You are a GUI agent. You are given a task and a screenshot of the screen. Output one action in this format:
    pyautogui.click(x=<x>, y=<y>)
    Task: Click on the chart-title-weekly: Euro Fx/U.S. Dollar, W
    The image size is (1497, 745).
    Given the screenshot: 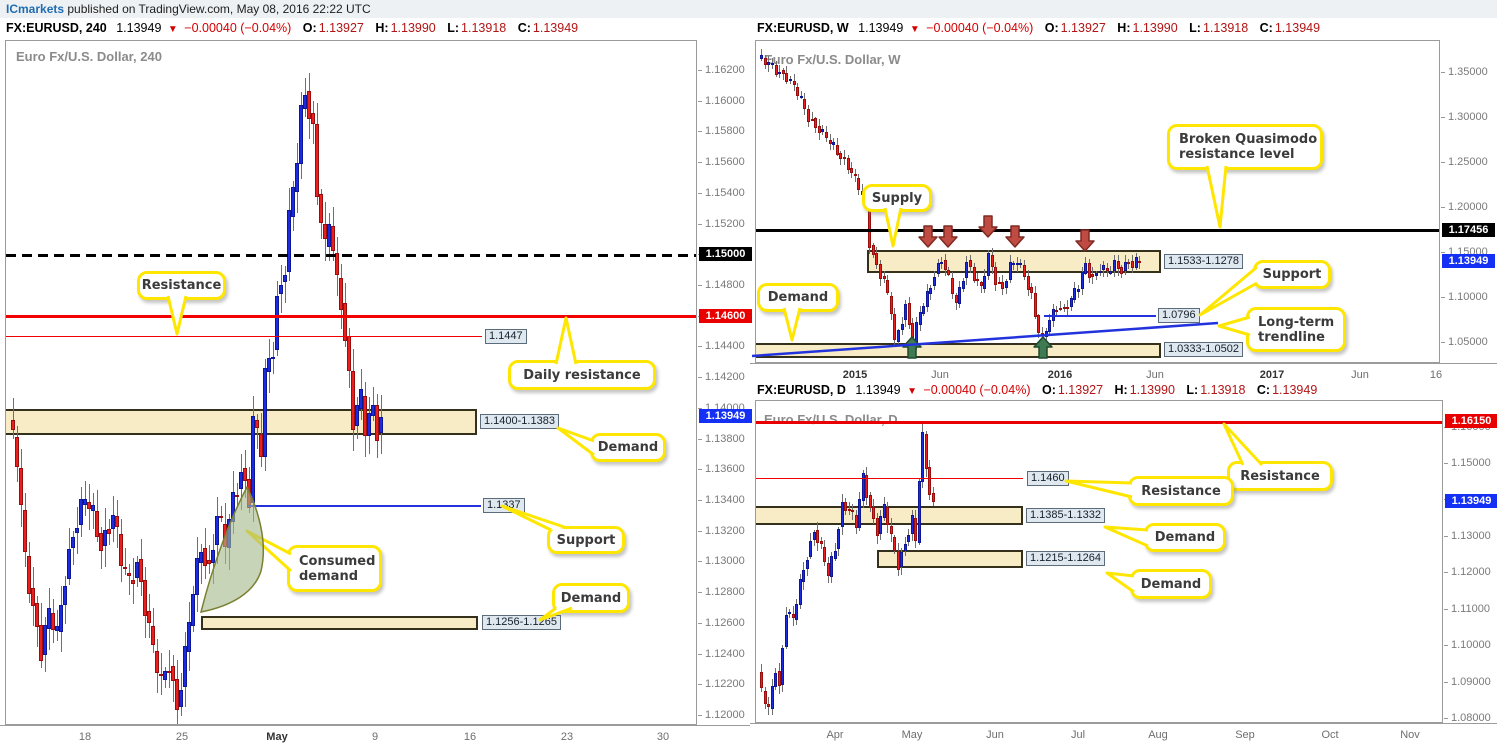 What is the action you would take?
    pyautogui.click(x=832, y=59)
    